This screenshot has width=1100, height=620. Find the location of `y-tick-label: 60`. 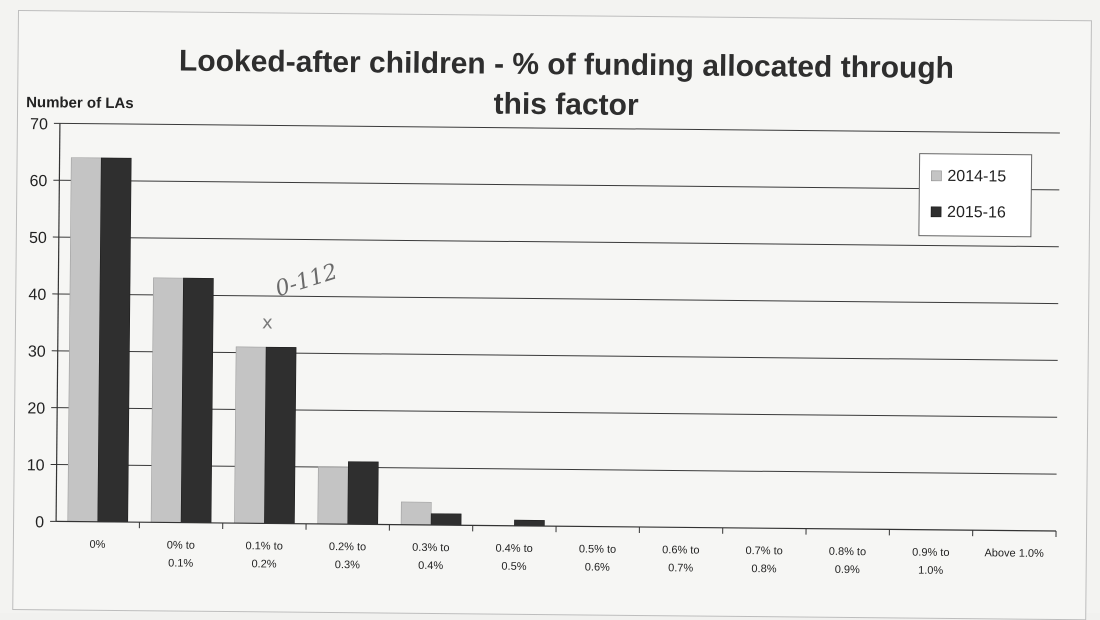

y-tick-label: 60 is located at coordinates (38, 181).